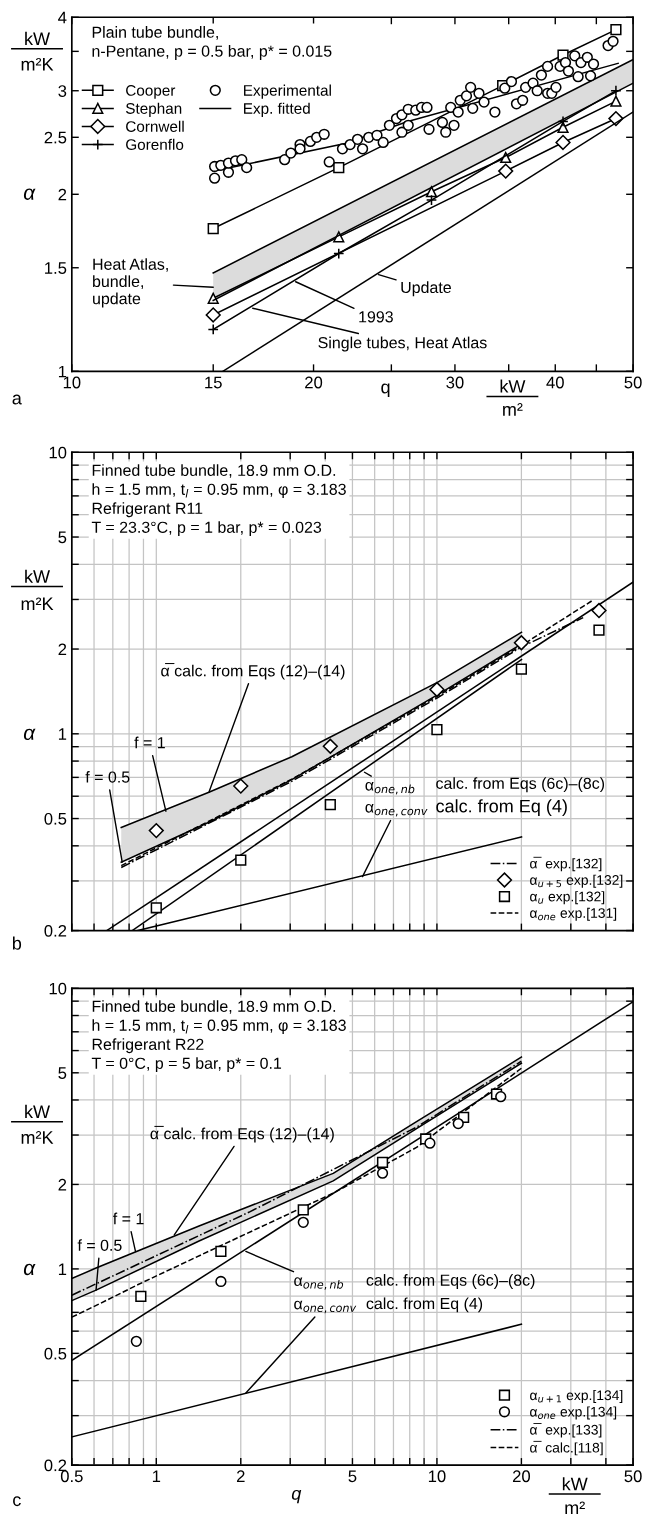  What do you see at coordinates (287, 91) in the screenshot?
I see `legend-label: Experimental` at bounding box center [287, 91].